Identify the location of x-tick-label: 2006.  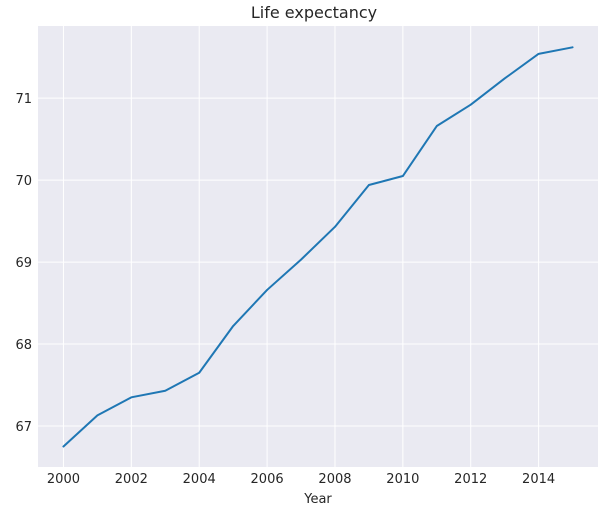
(267, 479).